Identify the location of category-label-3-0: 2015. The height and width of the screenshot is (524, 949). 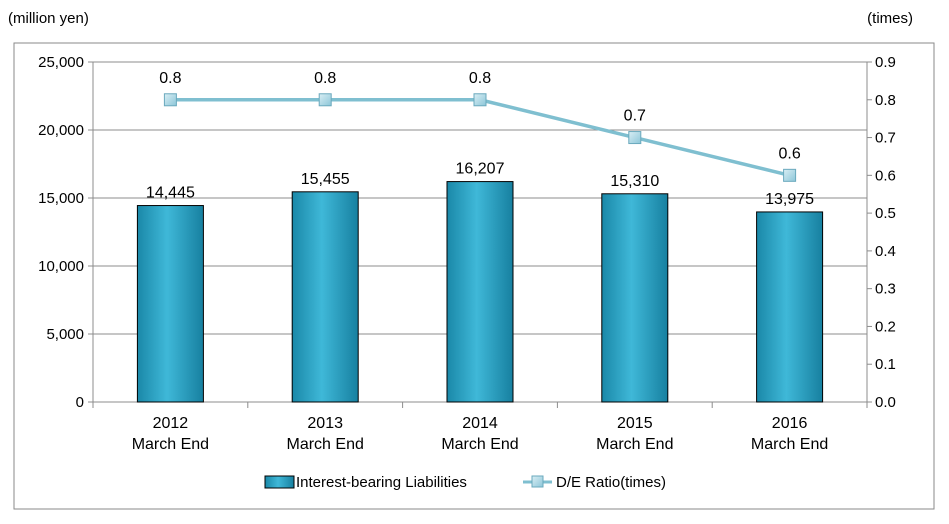
(635, 423).